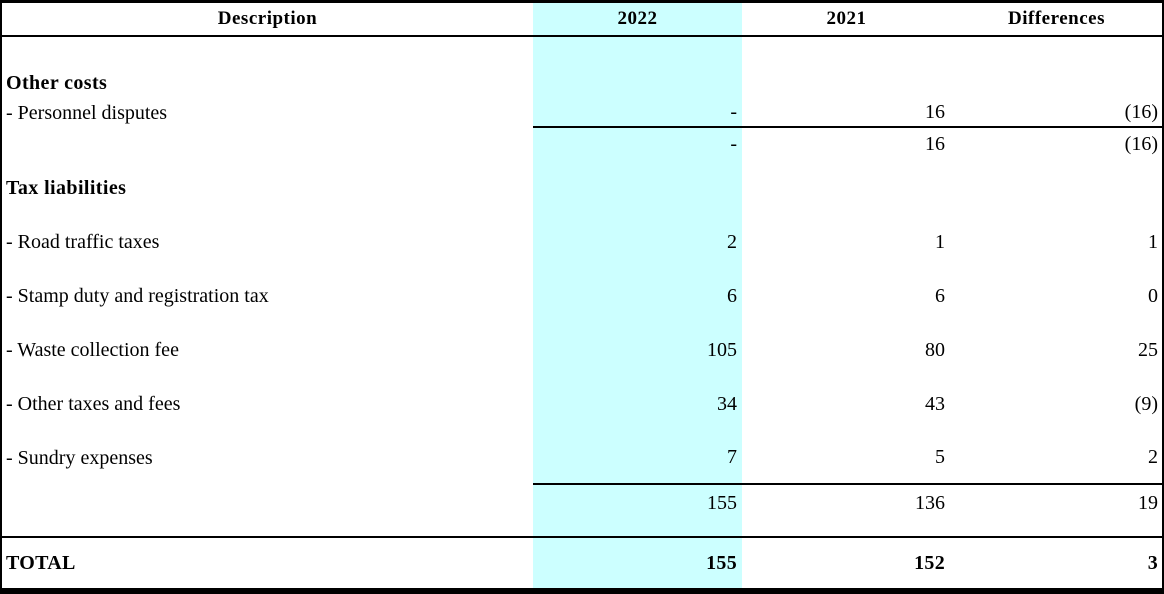 Image resolution: width=1164 pixels, height=594 pixels. I want to click on row-description: - Other taxes and fees, so click(93, 403).